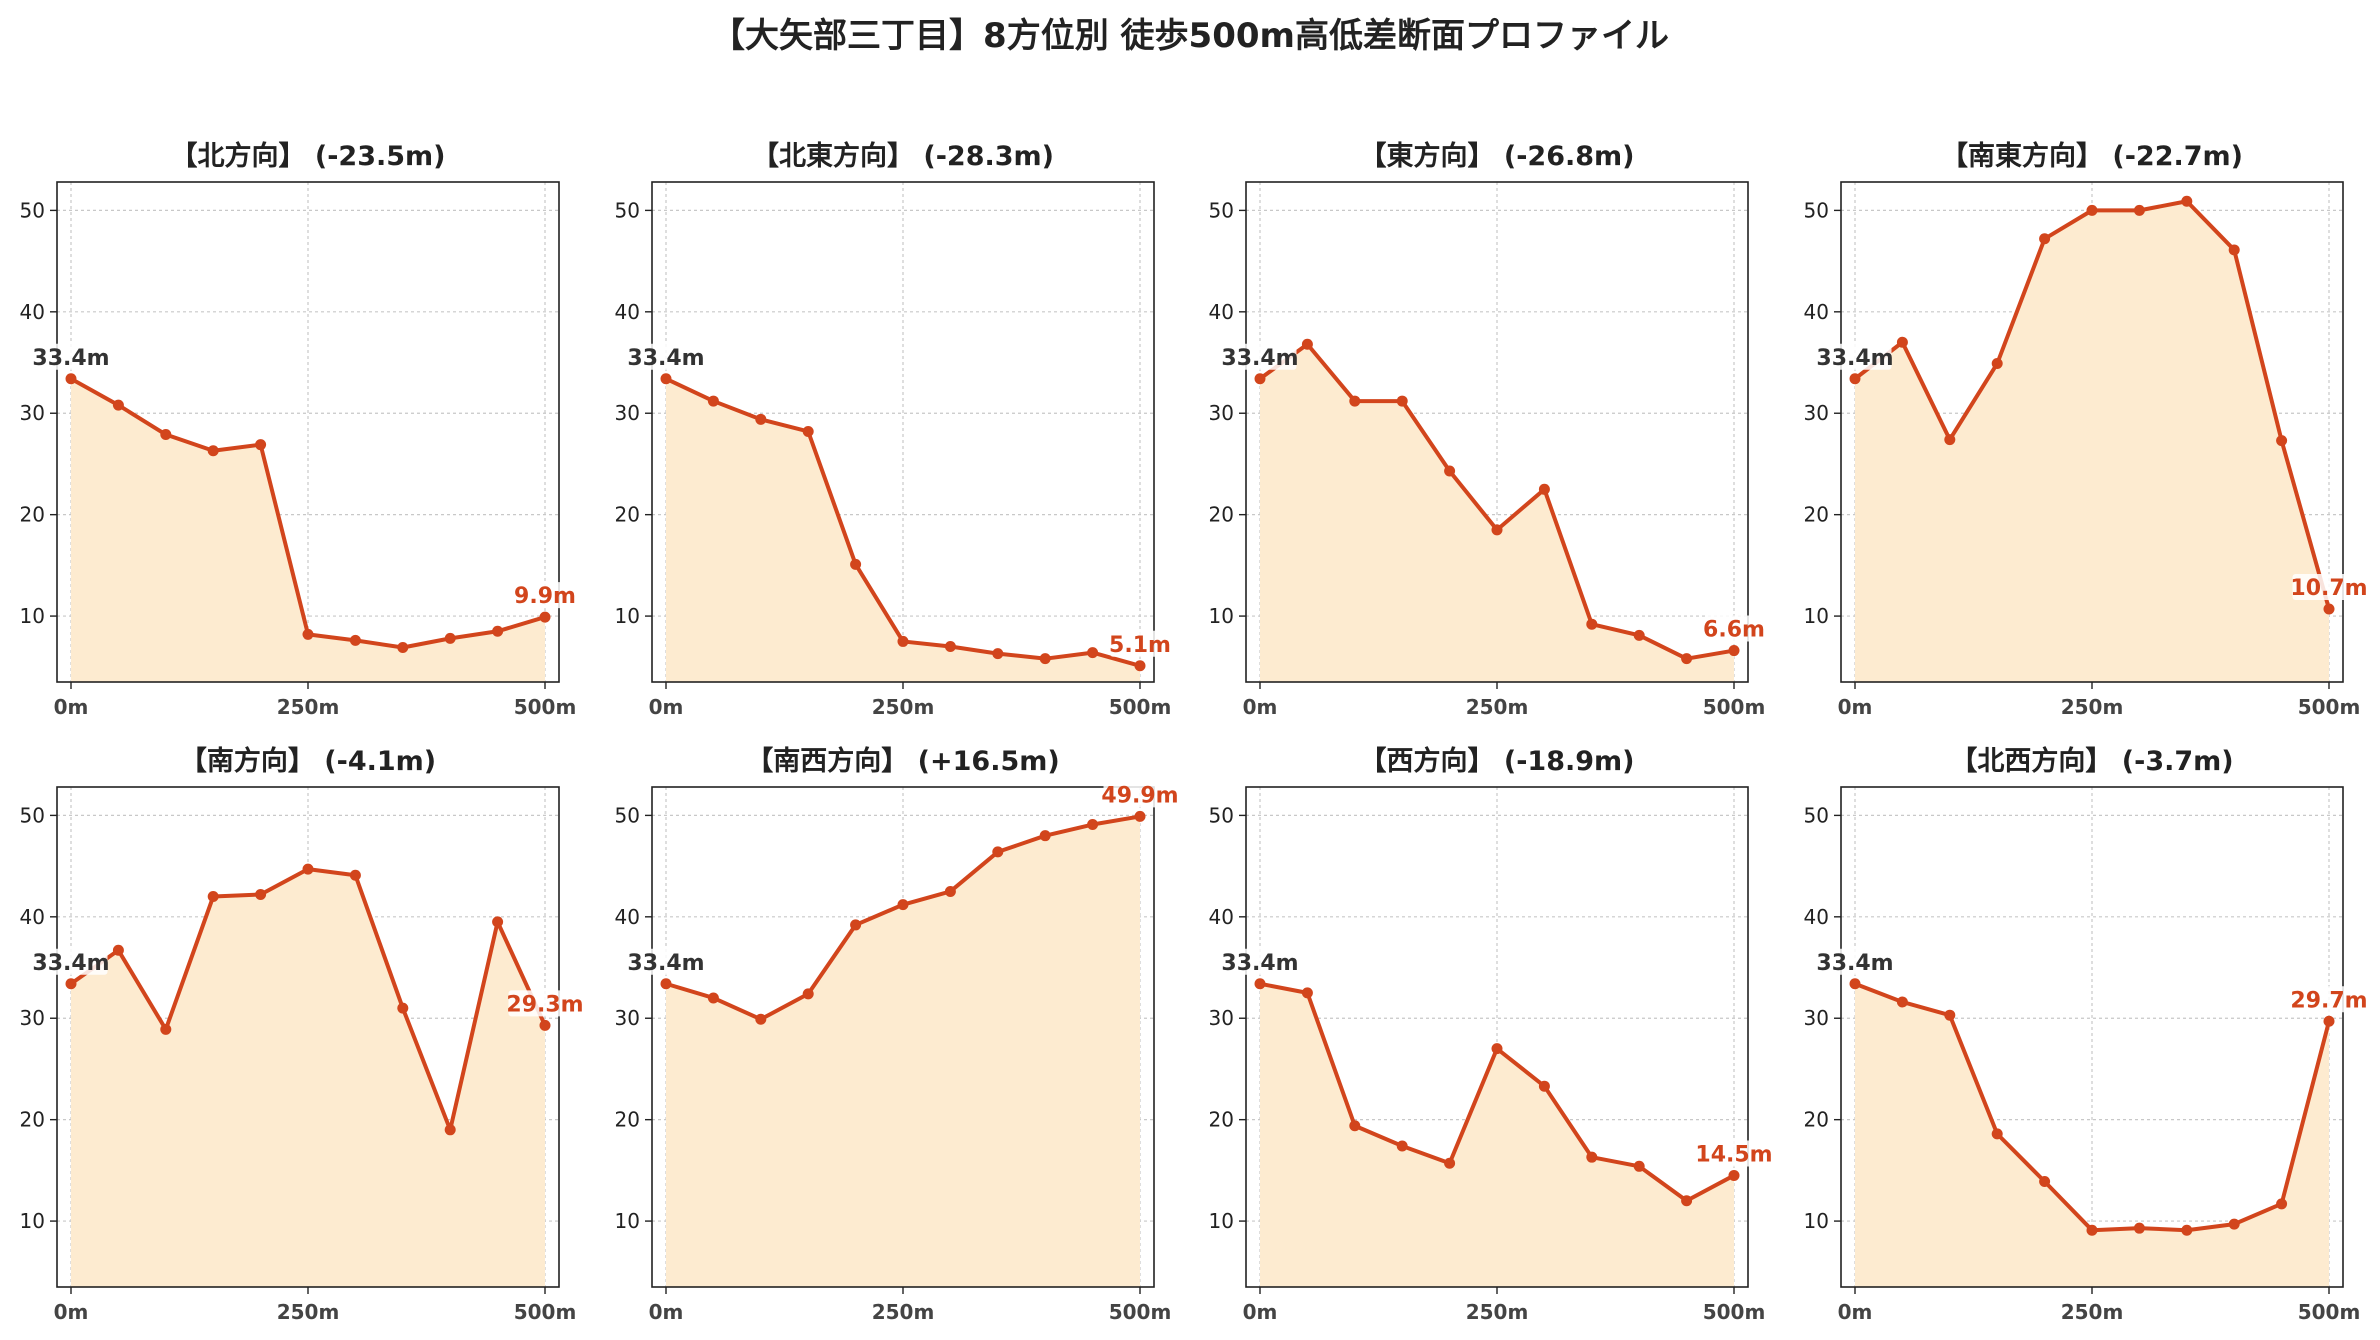  I want to click on panel-title: 【南東方向】 (-22.7m), so click(2092, 156).